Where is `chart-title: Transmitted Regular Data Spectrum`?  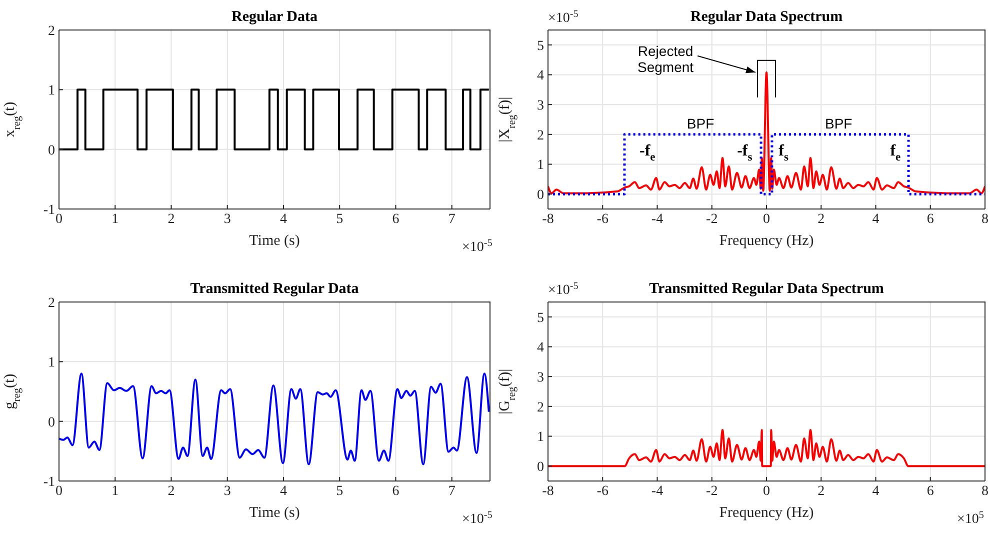 chart-title: Transmitted Regular Data Spectrum is located at coordinates (766, 289).